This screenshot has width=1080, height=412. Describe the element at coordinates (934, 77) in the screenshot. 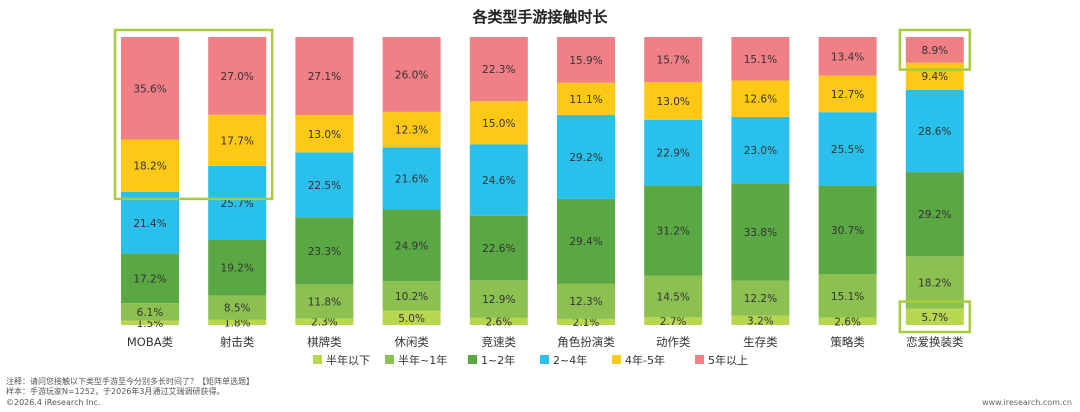

I see `data-label: 9.4%` at that location.